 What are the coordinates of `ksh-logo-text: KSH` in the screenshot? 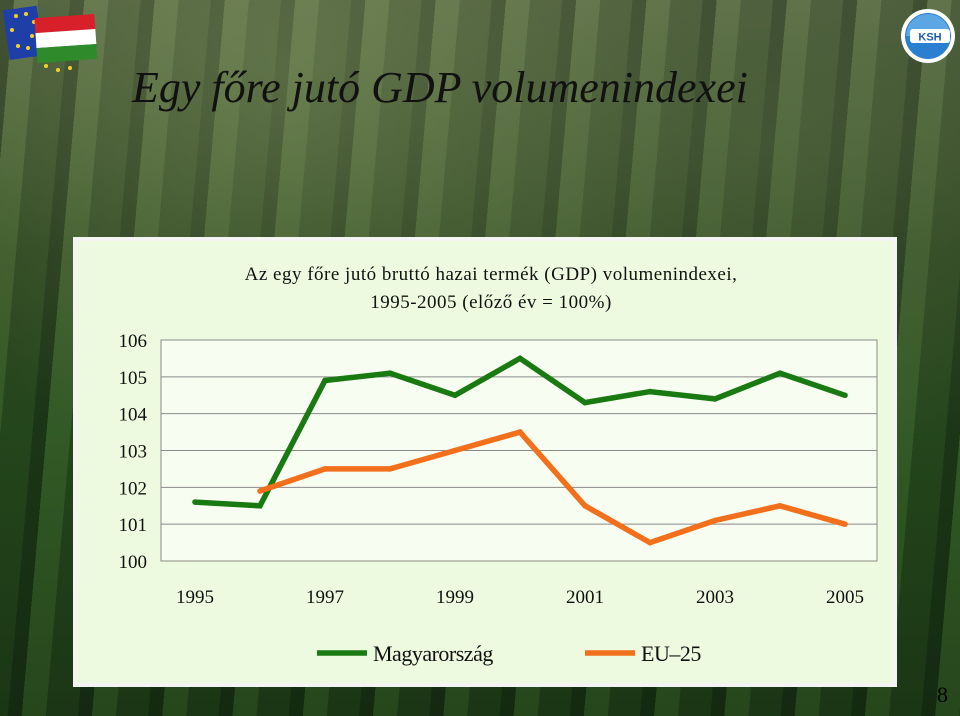 It's located at (929, 38).